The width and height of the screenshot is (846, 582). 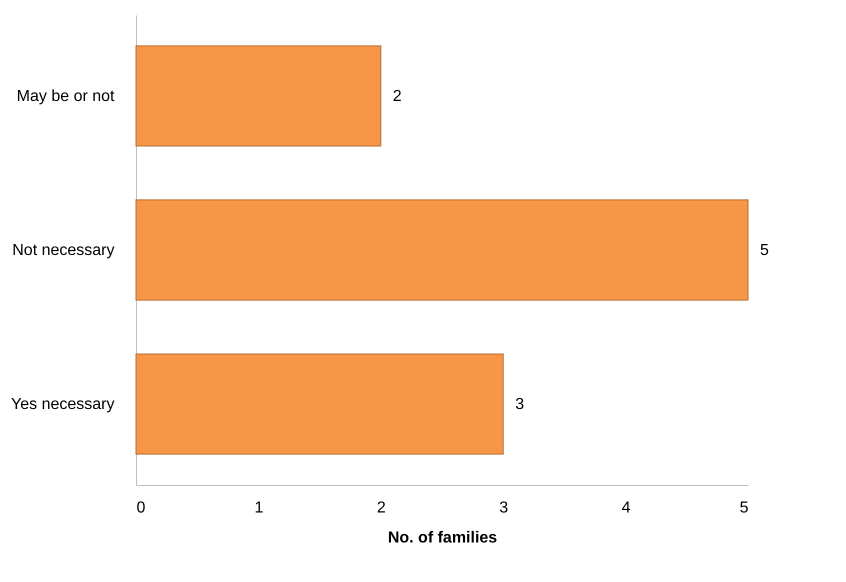 I want to click on x-axis-title: No. of families, so click(x=443, y=538).